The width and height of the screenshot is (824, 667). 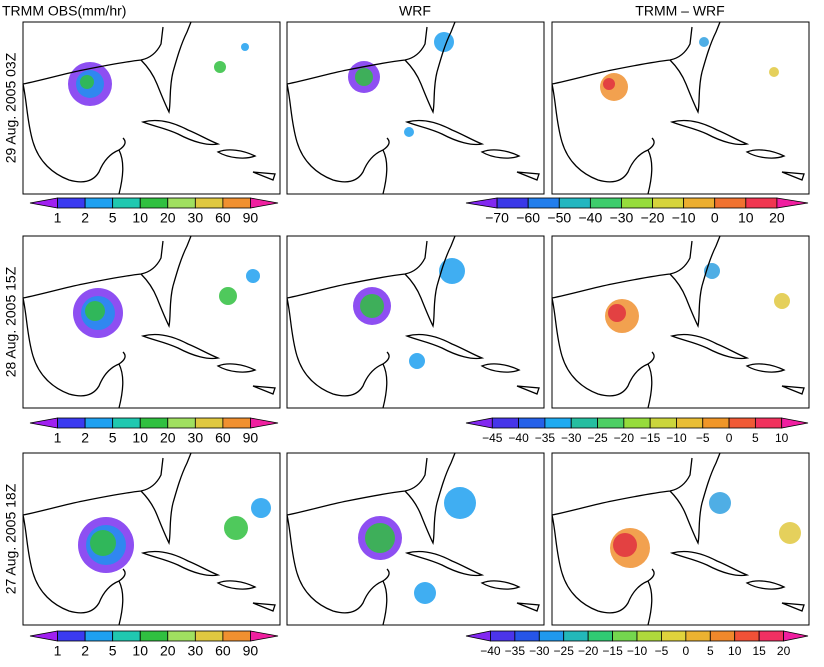 What do you see at coordinates (545, 438) in the screenshot?
I see `colorbar-label: −35` at bounding box center [545, 438].